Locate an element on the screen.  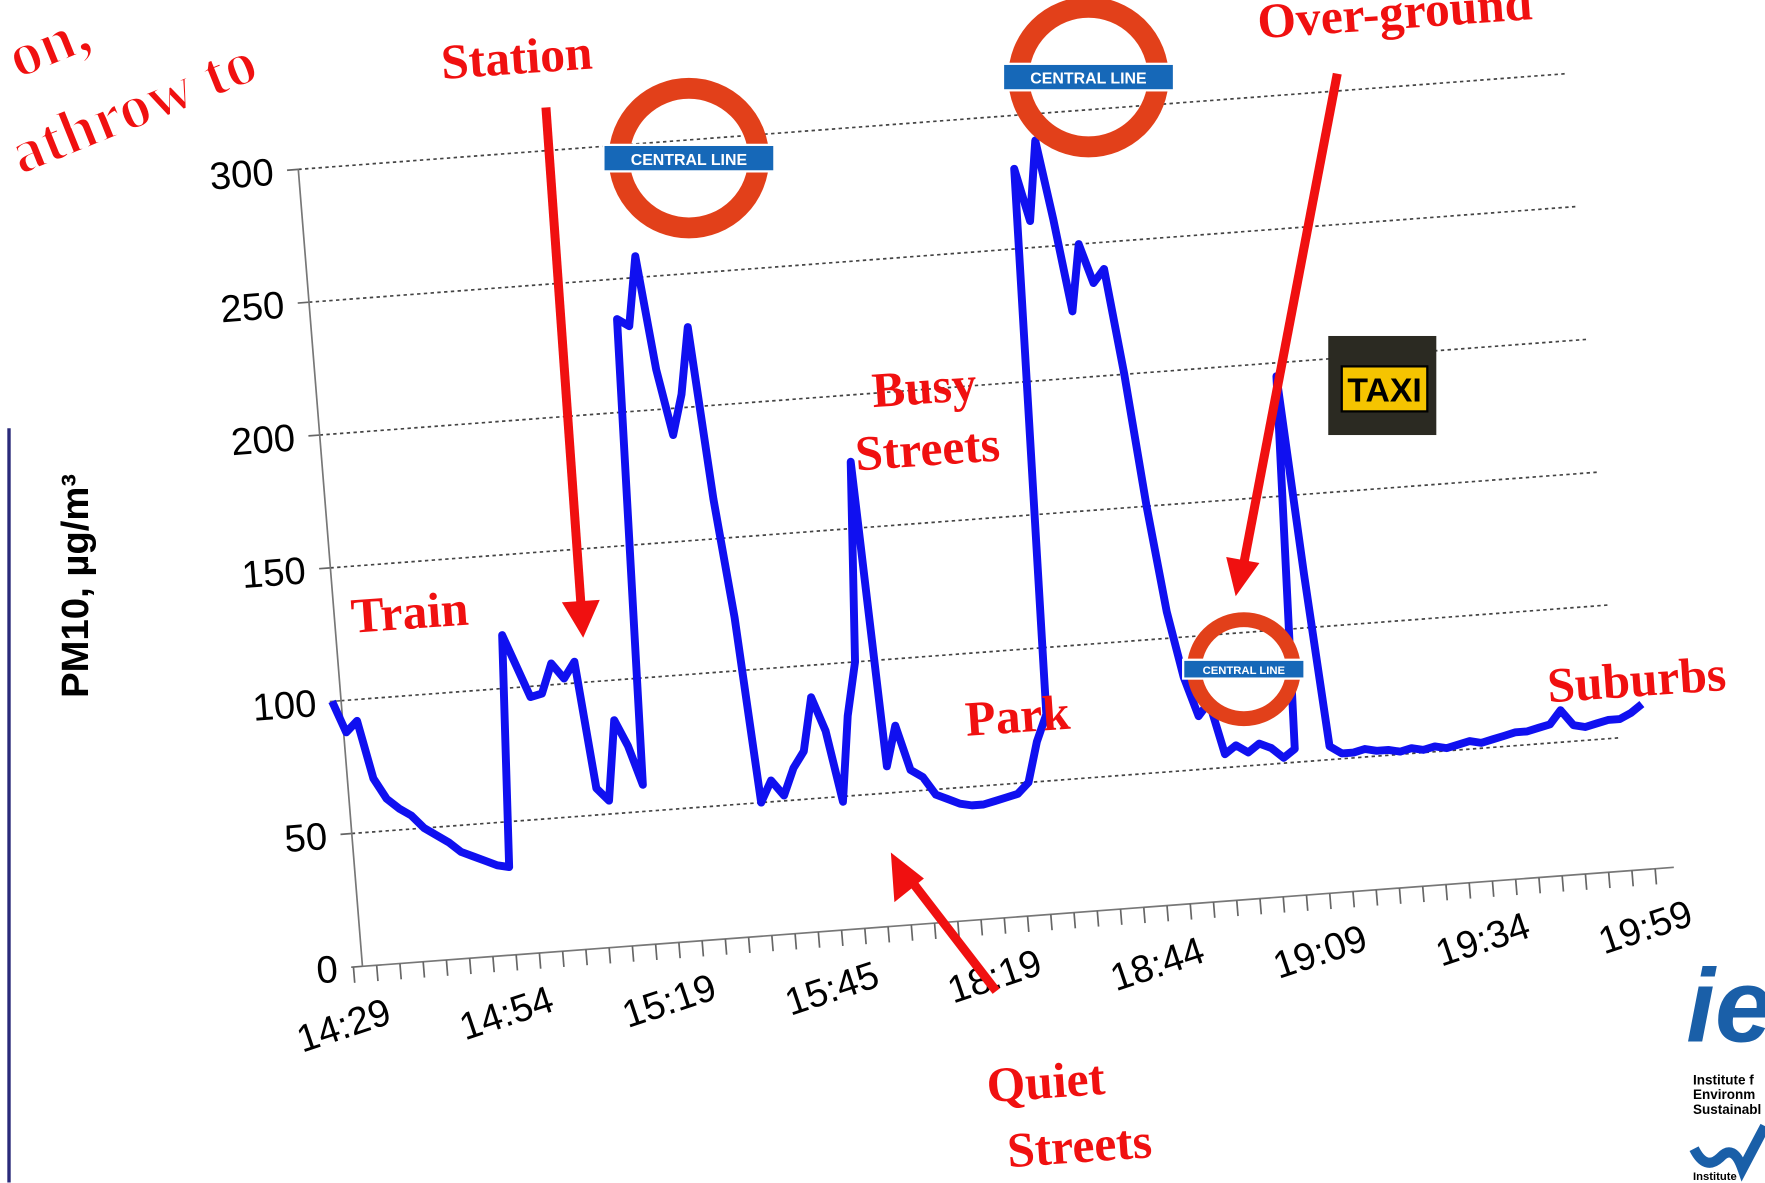
y-tick-label: 200 is located at coordinates (262, 441).